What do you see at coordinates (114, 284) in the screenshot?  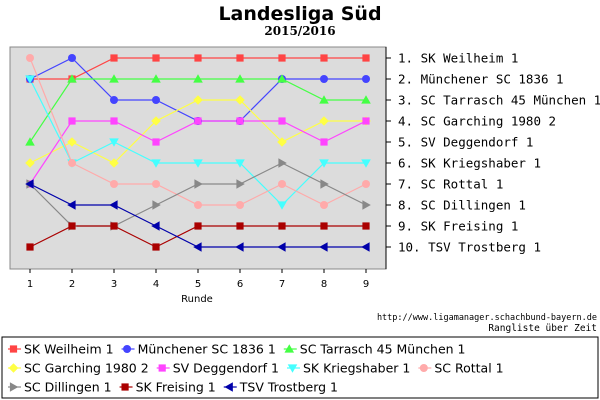 I see `x-tick-label: 3` at bounding box center [114, 284].